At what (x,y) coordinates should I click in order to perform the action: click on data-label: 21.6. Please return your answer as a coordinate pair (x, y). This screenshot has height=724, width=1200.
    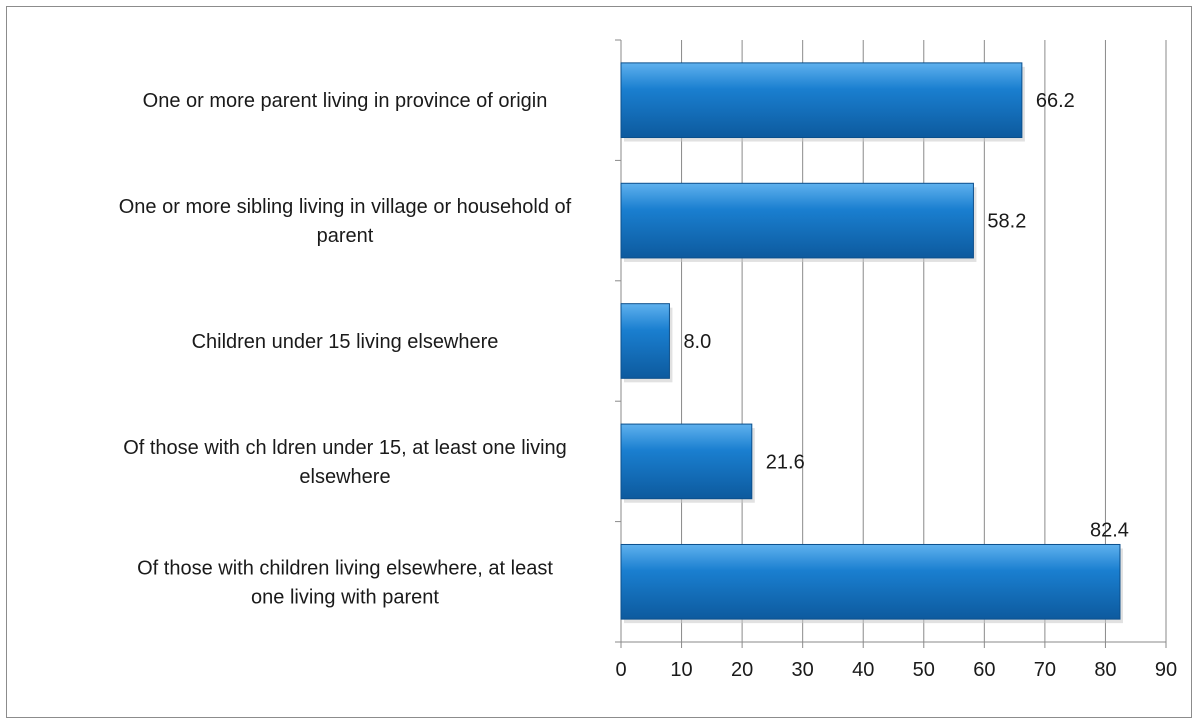
    Looking at the image, I should click on (785, 462).